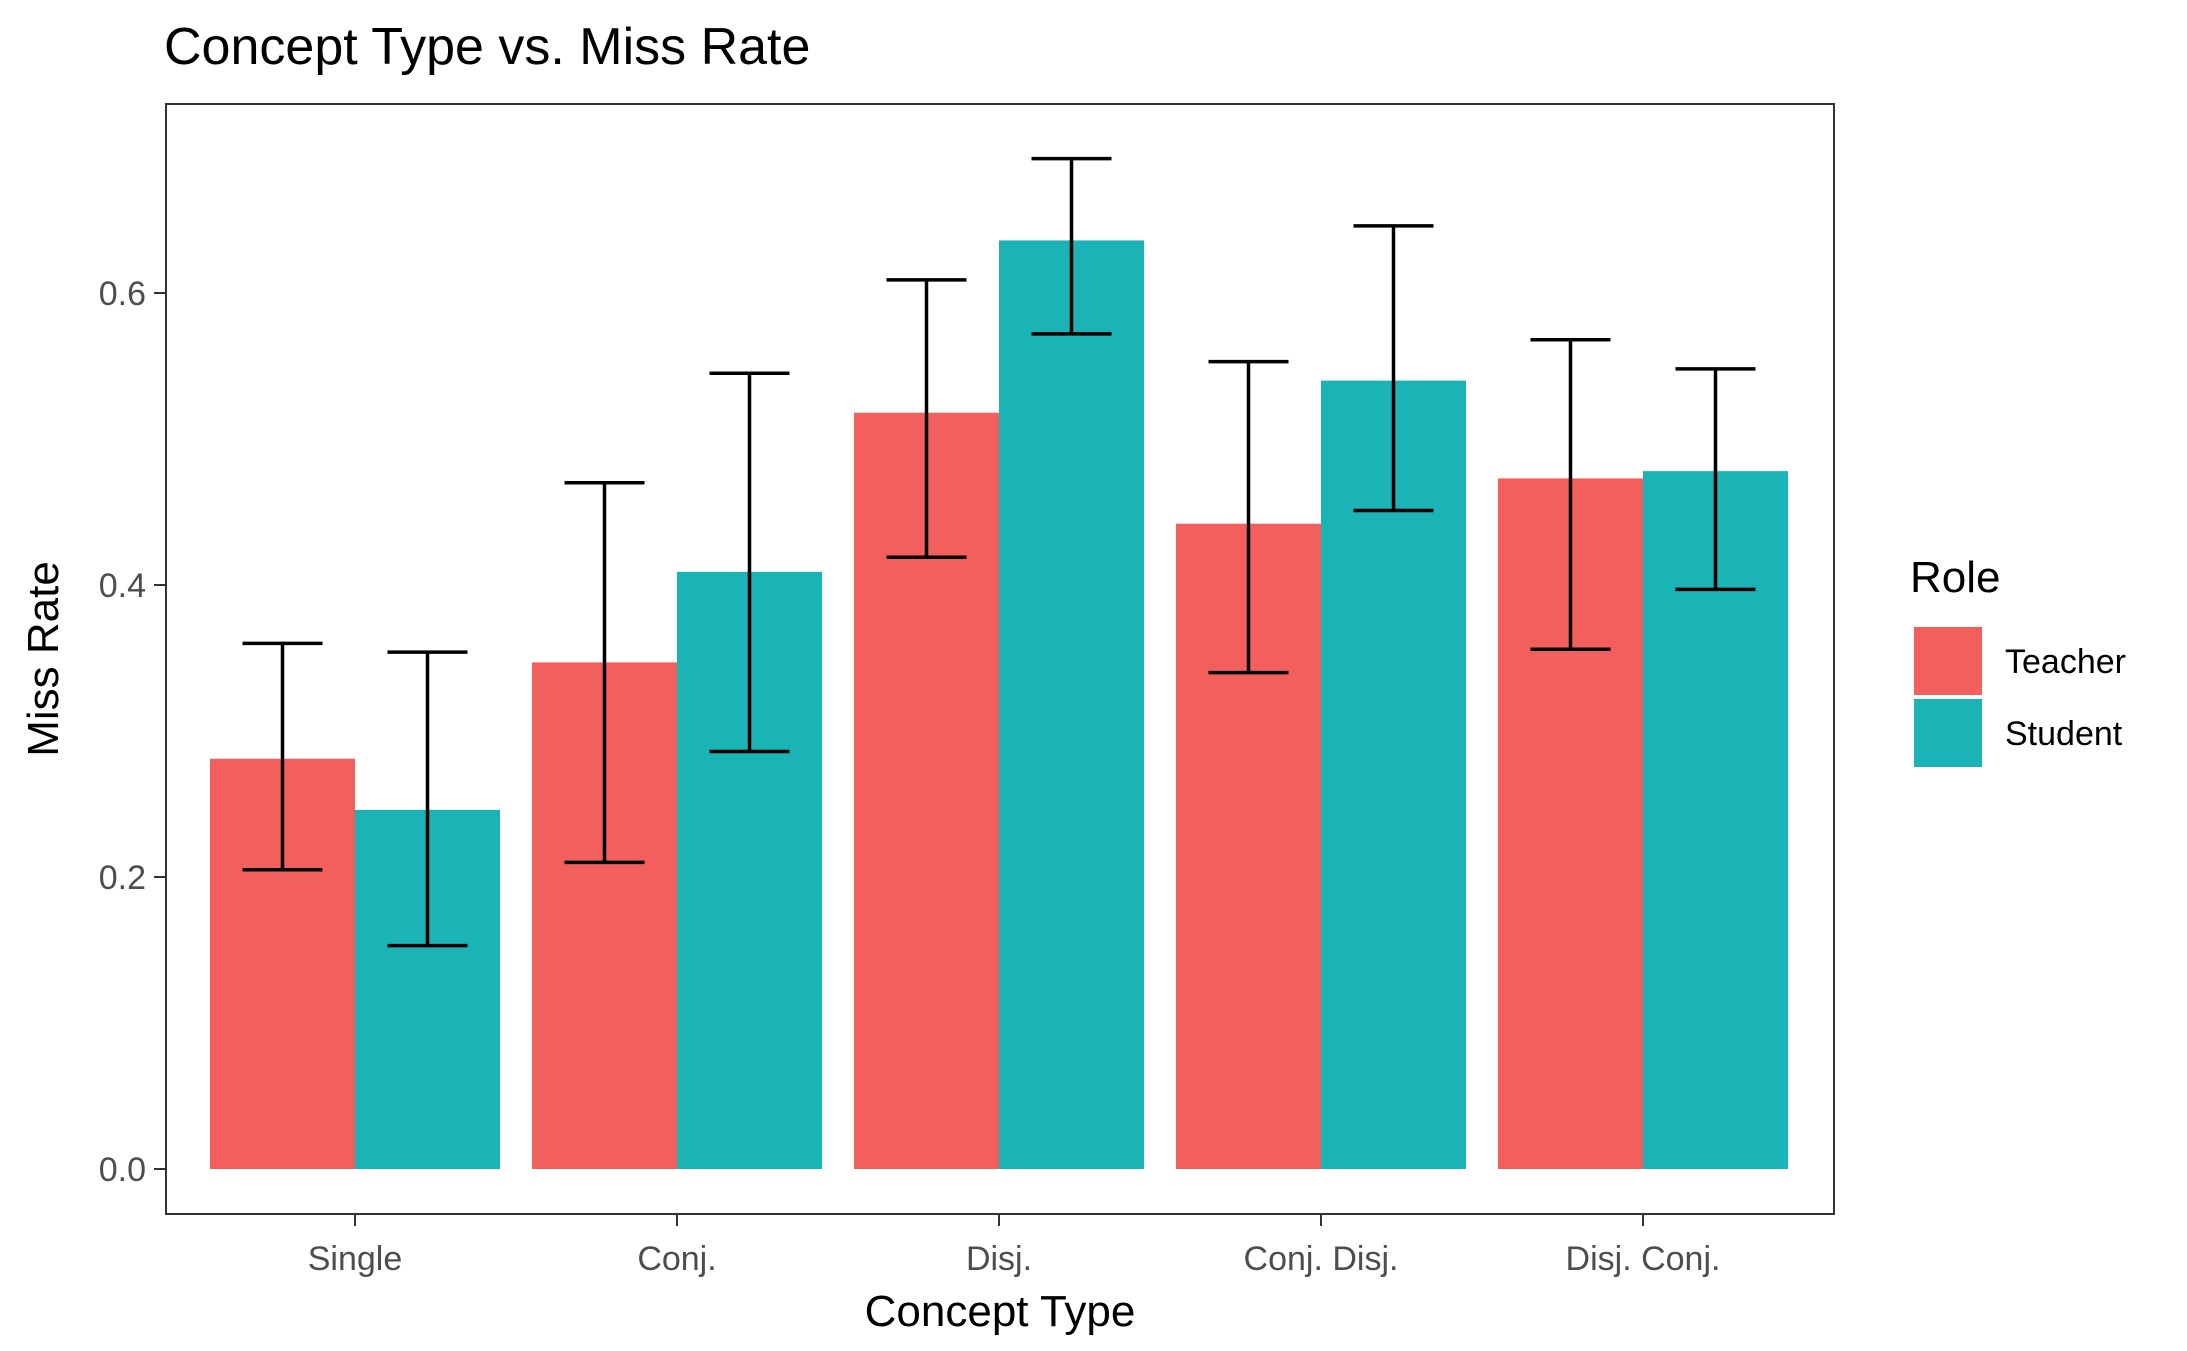 The width and height of the screenshot is (2187, 1351). Describe the element at coordinates (122, 294) in the screenshot. I see `y-tick-label: 0.6` at that location.